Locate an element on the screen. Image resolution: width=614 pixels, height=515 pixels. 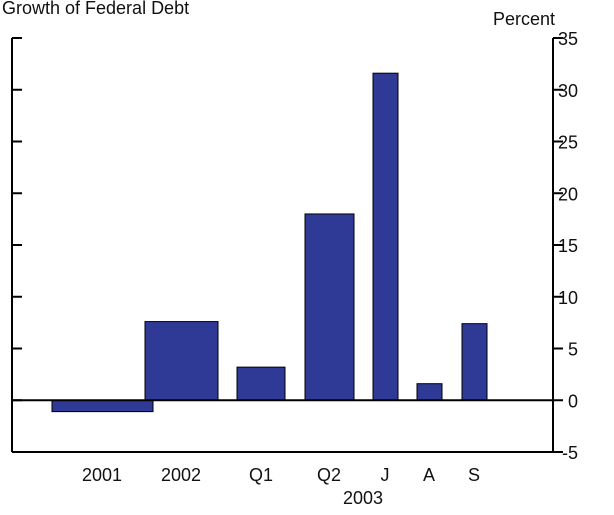
y-axis-label: Percent is located at coordinates (524, 19).